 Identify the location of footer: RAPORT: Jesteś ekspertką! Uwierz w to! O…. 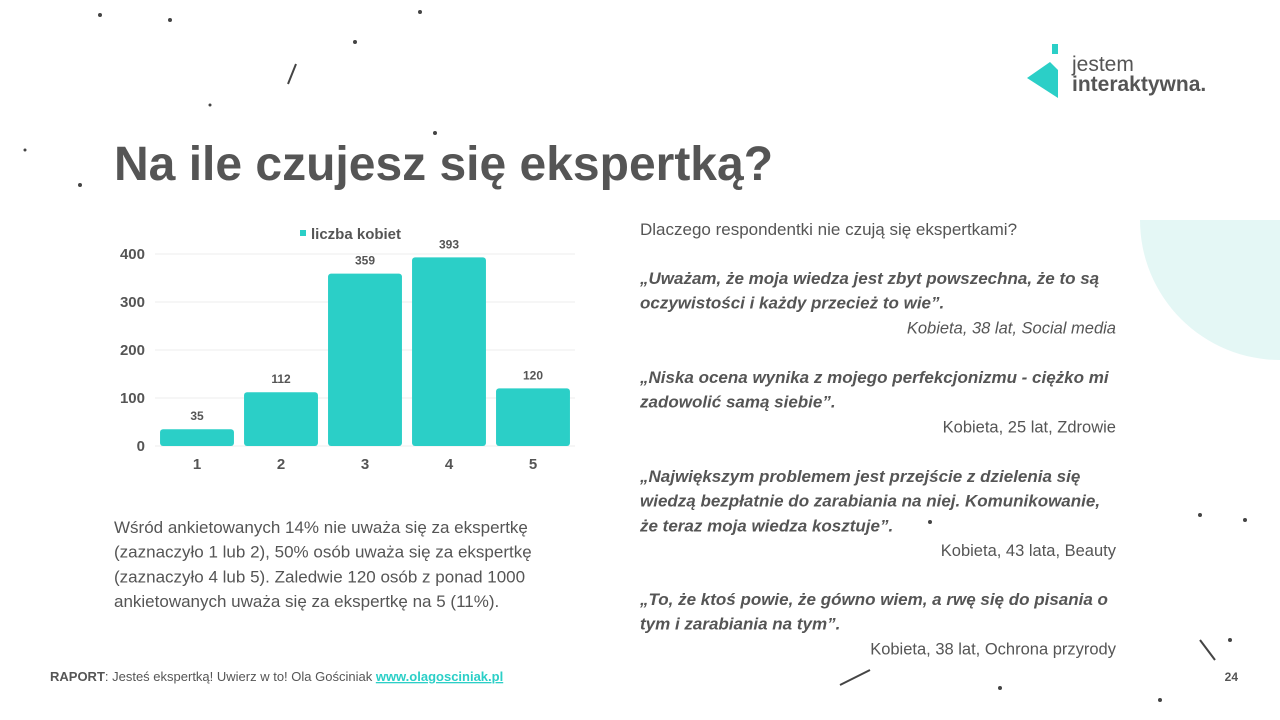
(276, 676).